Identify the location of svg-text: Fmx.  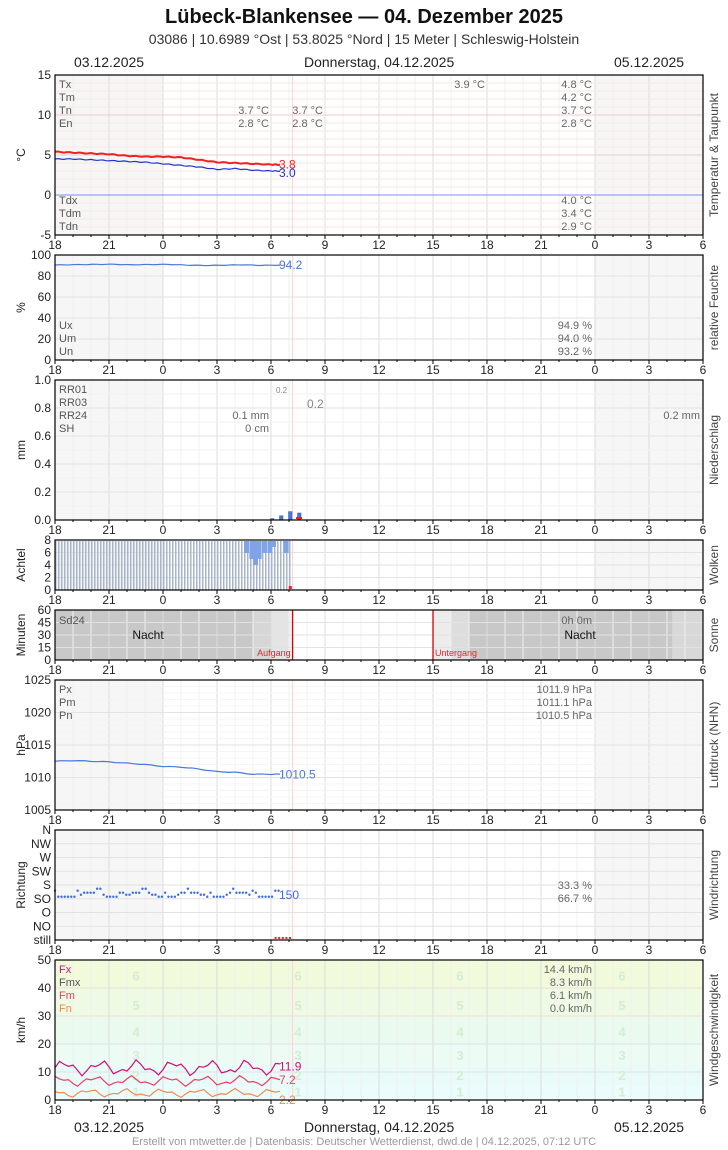
(70, 983).